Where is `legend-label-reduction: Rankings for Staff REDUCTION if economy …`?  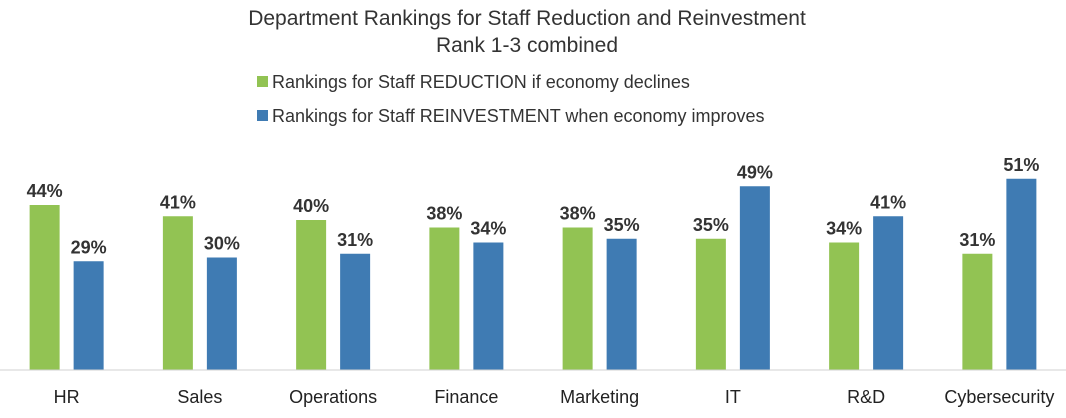
legend-label-reduction: Rankings for Staff REDUCTION if economy … is located at coordinates (481, 82).